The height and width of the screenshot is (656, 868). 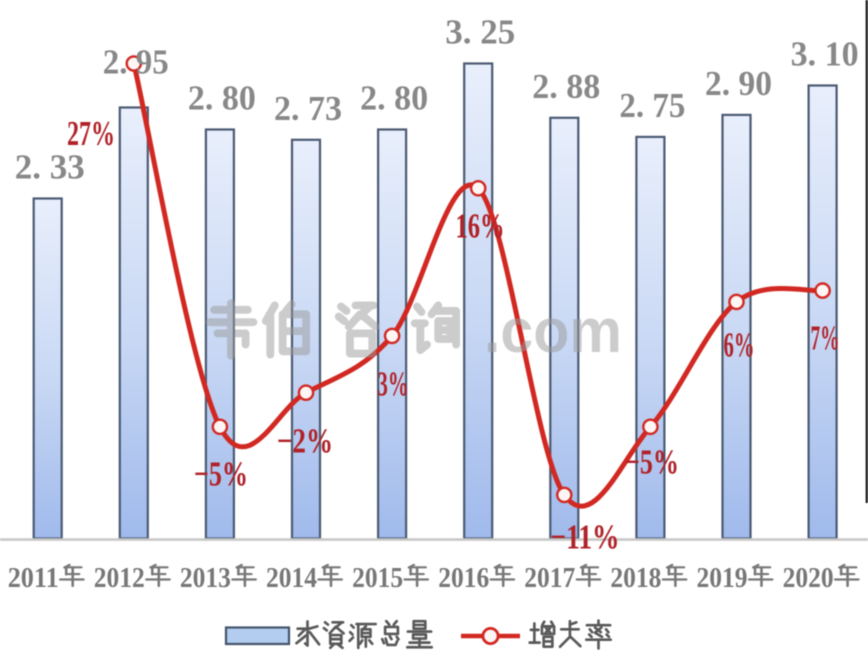 I want to click on svg-text: 2. 75, so click(x=652, y=105).